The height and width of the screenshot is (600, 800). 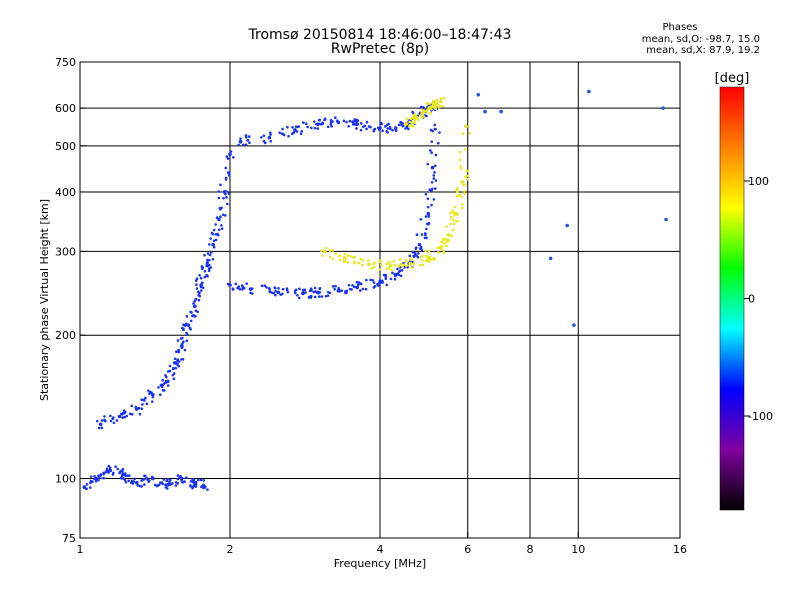 What do you see at coordinates (680, 27) in the screenshot?
I see `phase-stats-title: Phases` at bounding box center [680, 27].